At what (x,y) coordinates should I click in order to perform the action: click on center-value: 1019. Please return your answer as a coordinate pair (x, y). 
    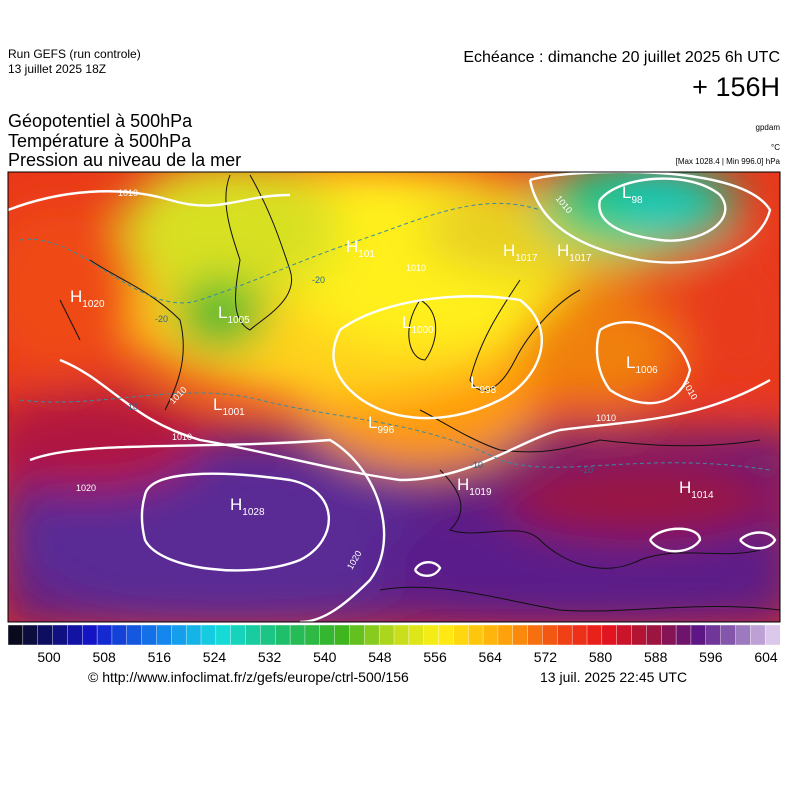
    Looking at the image, I should click on (480, 492).